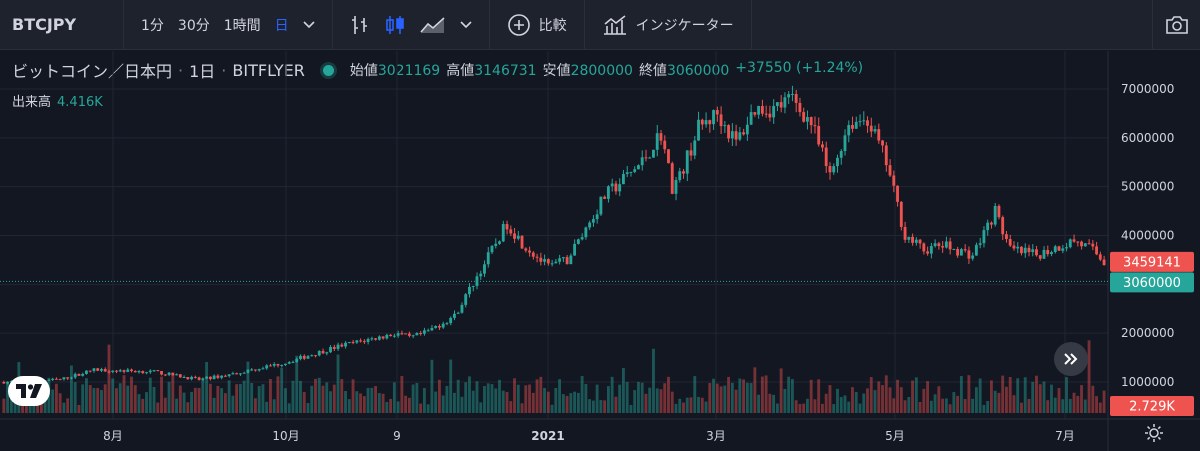 This screenshot has width=1200, height=451. Describe the element at coordinates (1154, 435) in the screenshot. I see `chart-settings-button` at that location.